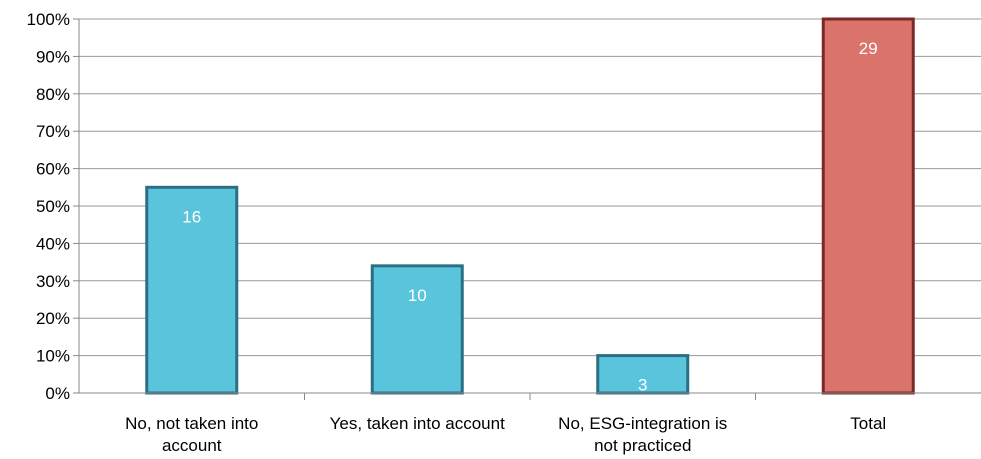  I want to click on x-tick-label-line: Total, so click(868, 423).